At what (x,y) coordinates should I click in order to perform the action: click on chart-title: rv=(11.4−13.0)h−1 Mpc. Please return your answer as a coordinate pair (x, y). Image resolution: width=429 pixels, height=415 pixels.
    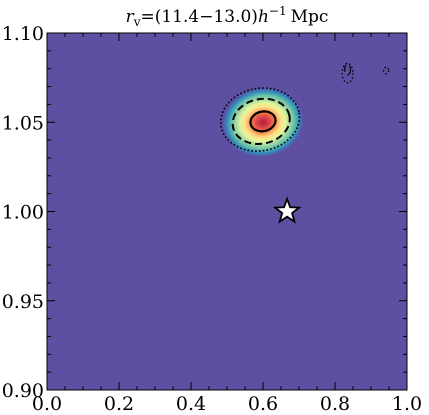
    Looking at the image, I should click on (227, 16).